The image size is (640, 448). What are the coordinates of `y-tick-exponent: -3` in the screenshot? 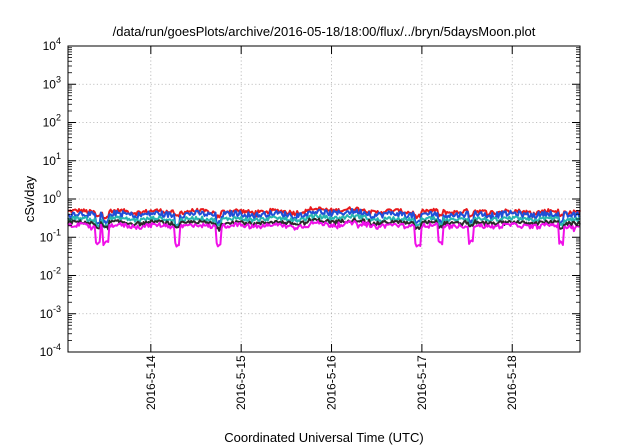 It's located at (57, 309).